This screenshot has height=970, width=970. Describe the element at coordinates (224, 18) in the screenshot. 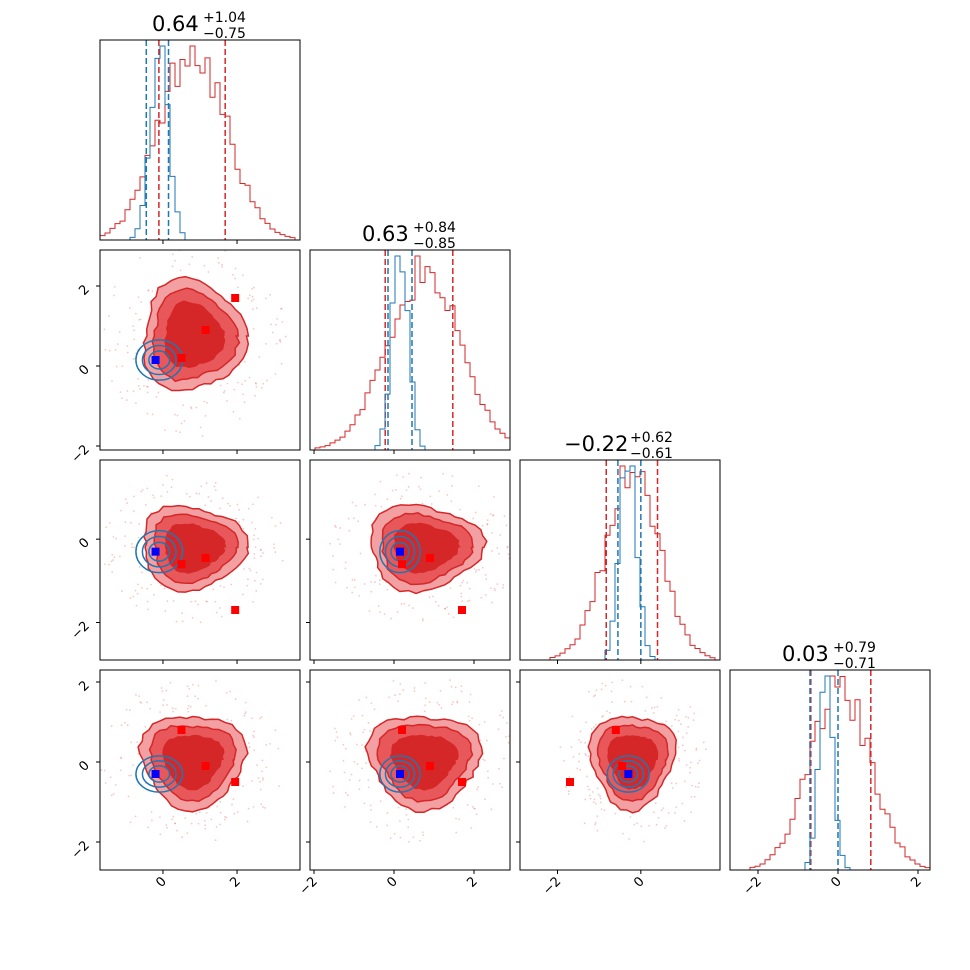

I see `title-plus-1: +1.04` at that location.